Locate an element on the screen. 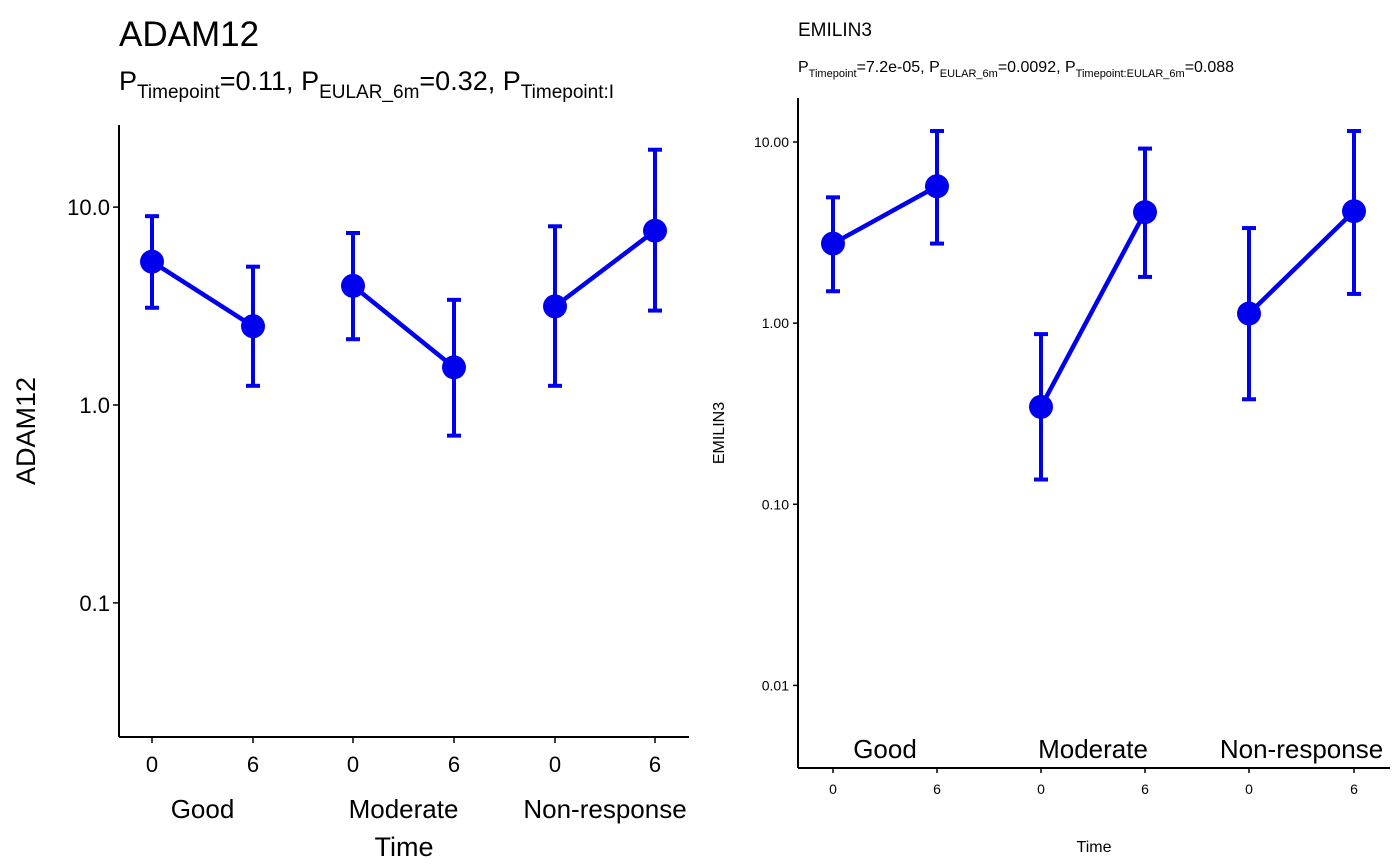 The height and width of the screenshot is (865, 1400). chart-title: ADAM12 is located at coordinates (189, 34).